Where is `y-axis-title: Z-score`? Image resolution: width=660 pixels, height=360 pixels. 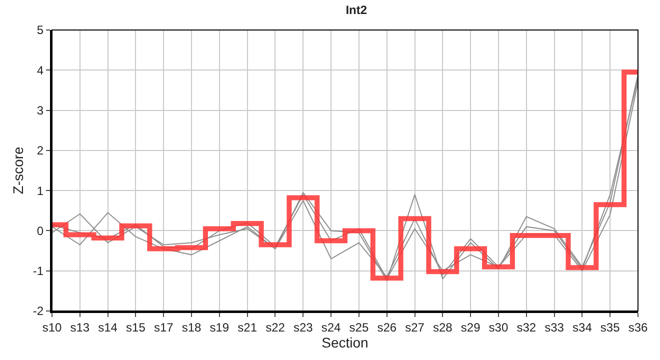
y-axis-title: Z-score is located at coordinates (18, 170).